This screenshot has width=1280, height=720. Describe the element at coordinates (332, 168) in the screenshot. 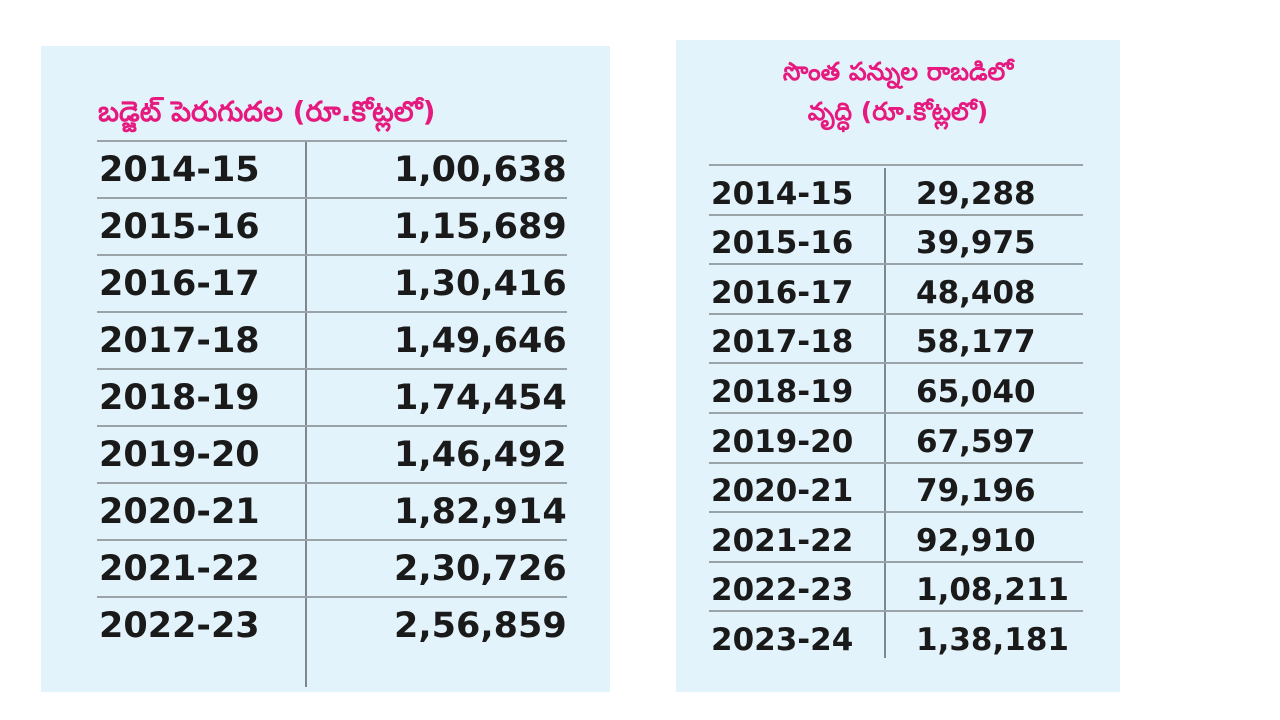

I see `table-row: 2014-15 1,00,638` at that location.